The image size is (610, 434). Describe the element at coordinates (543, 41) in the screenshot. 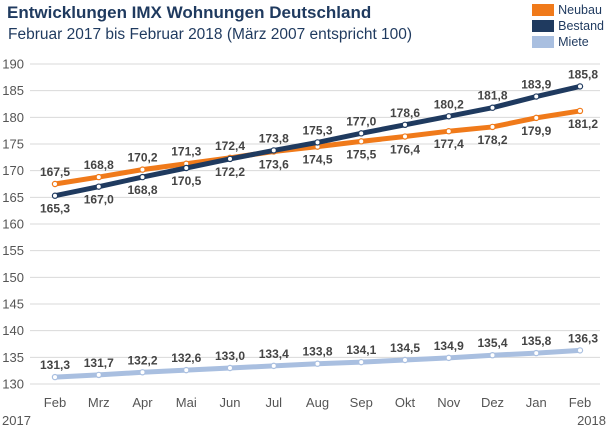

I see `legend-swatch-miete` at that location.